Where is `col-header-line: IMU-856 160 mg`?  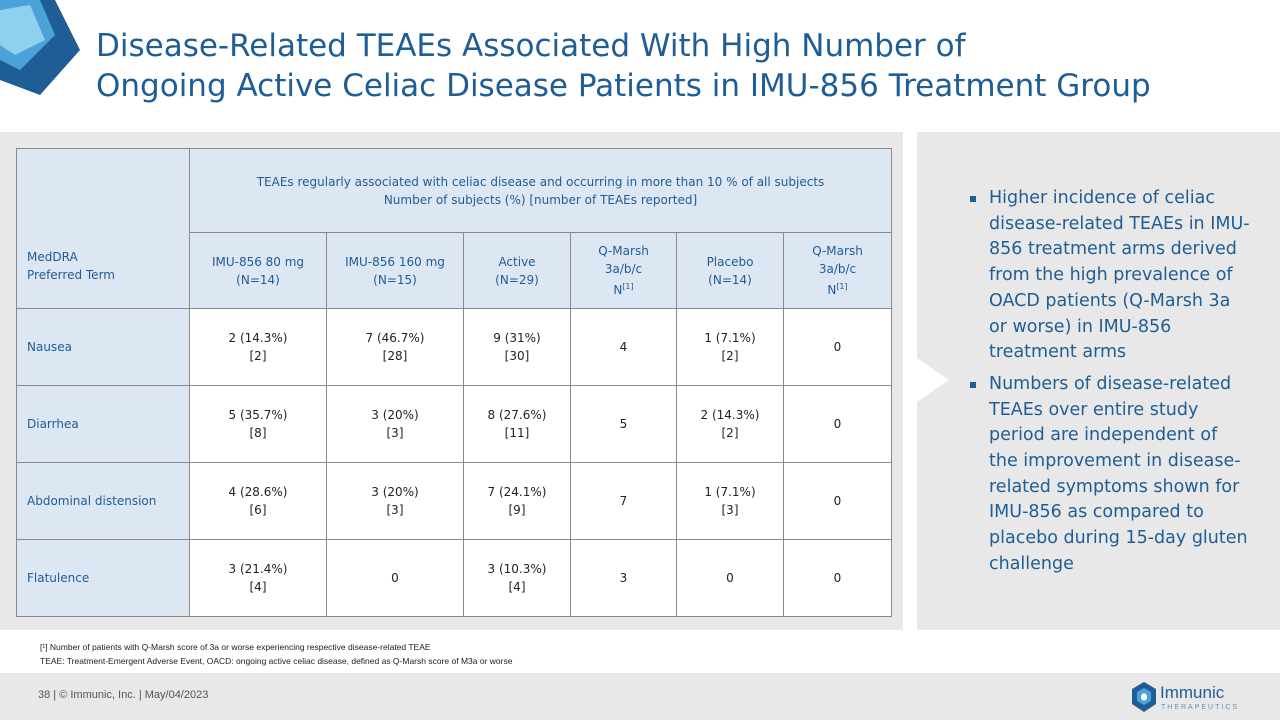
col-header-line: IMU-856 160 mg is located at coordinates (395, 261).